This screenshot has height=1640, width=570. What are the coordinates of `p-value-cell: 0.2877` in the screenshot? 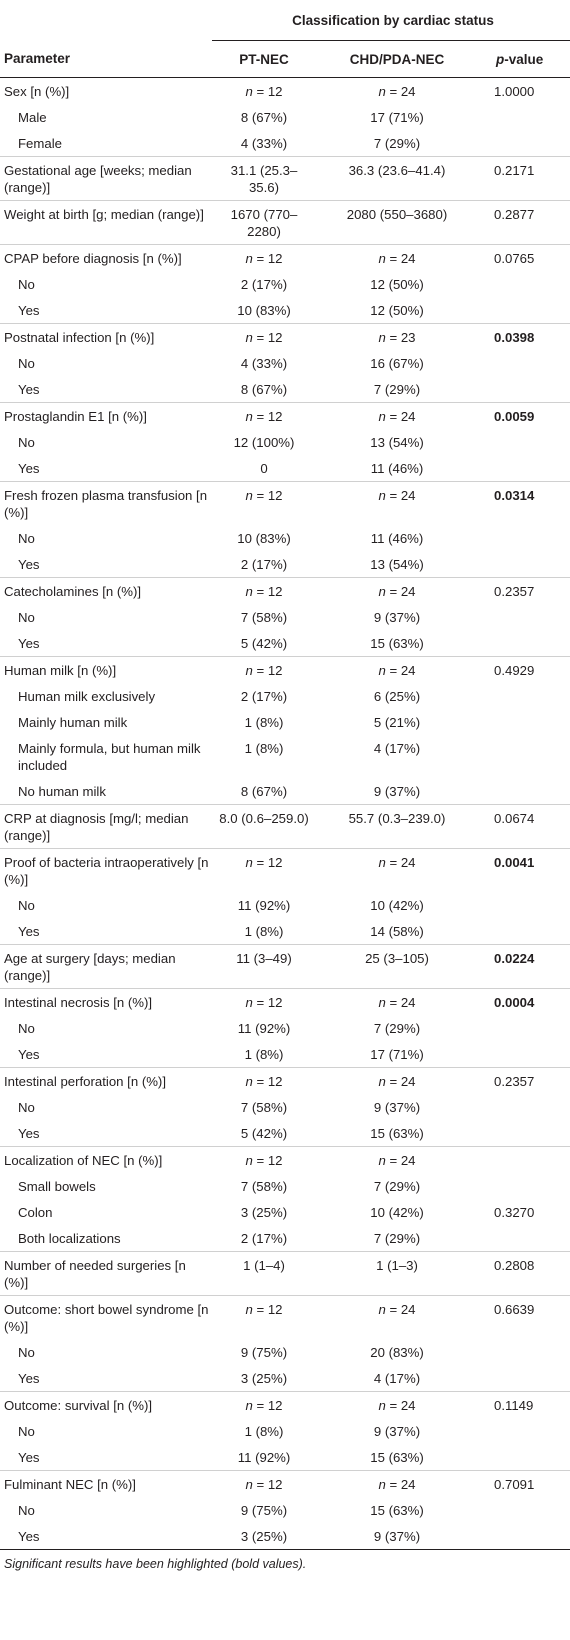 It's located at (524, 222).